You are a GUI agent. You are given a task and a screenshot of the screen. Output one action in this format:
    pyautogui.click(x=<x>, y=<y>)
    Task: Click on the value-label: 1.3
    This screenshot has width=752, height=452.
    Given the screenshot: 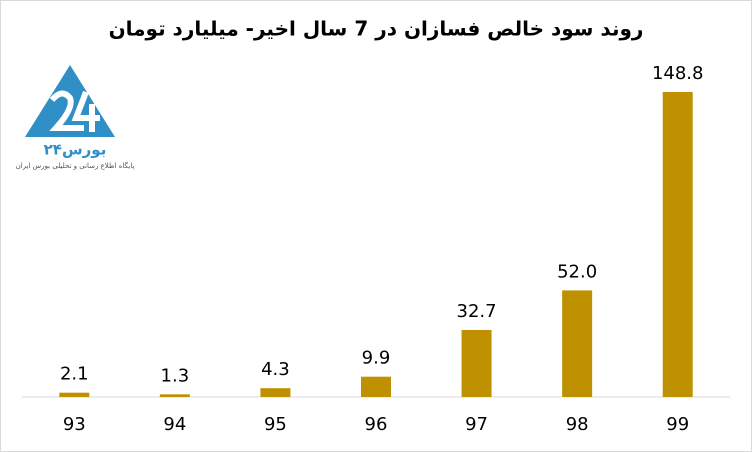 What is the action you would take?
    pyautogui.click(x=175, y=375)
    